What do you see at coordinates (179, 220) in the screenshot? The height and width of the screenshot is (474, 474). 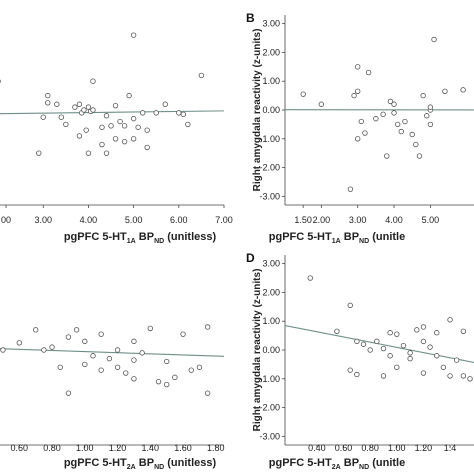 I see `x-tick-label: 6.00` at bounding box center [179, 220].